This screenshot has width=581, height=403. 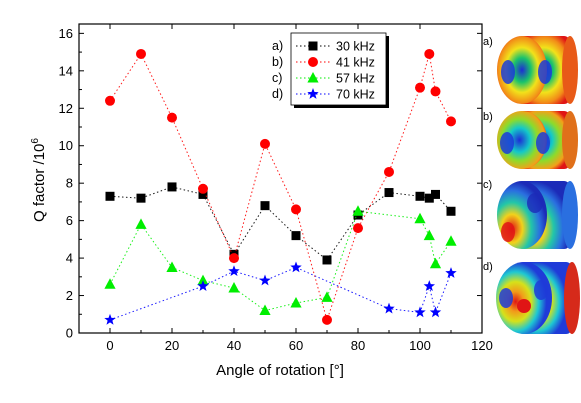 What do you see at coordinates (341, 106) in the screenshot?
I see `legend-box-shadow-bottom` at bounding box center [341, 106].